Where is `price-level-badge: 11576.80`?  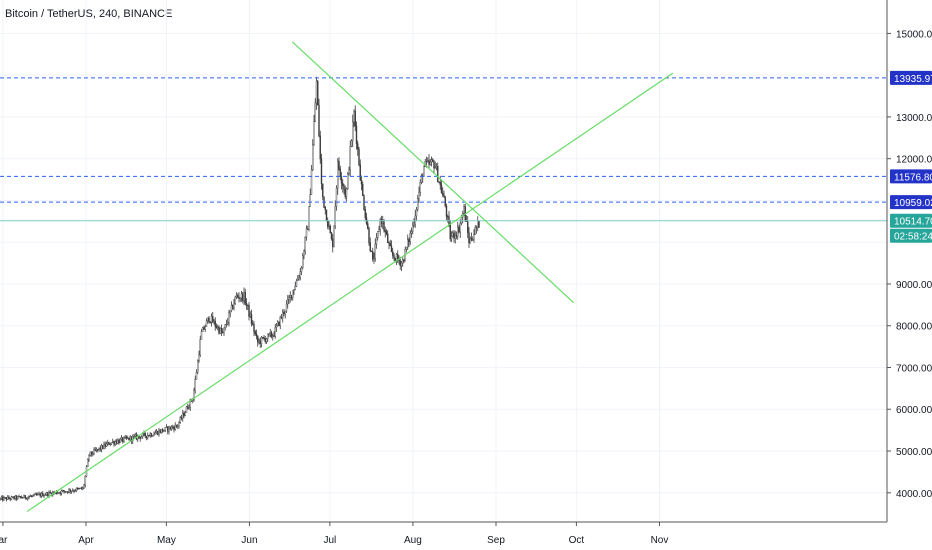 price-level-badge: 11576.80 is located at coordinates (911, 176).